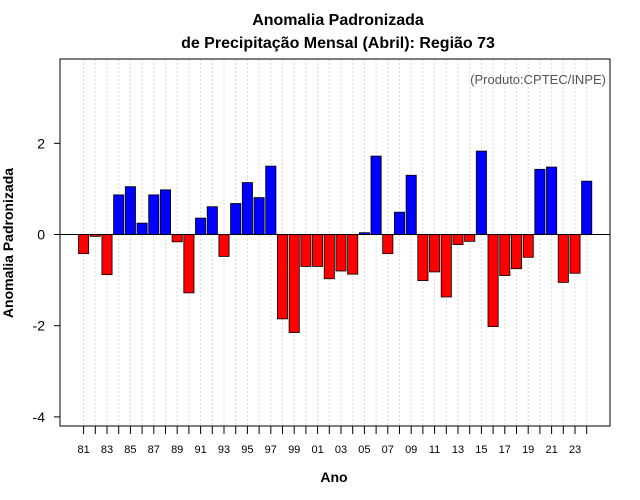 This screenshot has height=500, width=640. Describe the element at coordinates (538, 79) in the screenshot. I see `credit-label: (Produto:CPTEC/INPE)` at that location.